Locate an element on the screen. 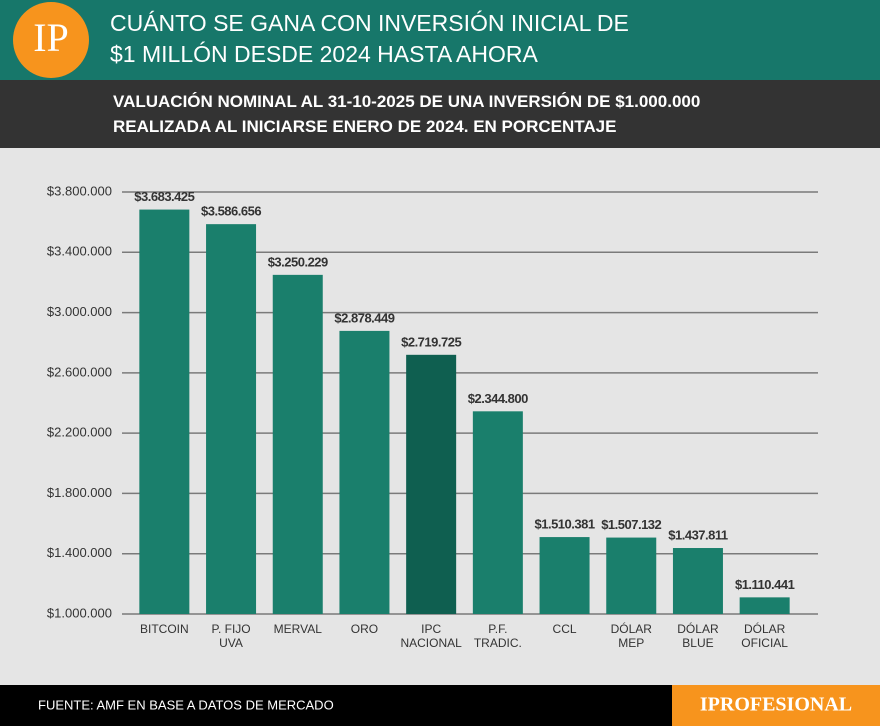  value-label: $1.110.441 is located at coordinates (765, 584).